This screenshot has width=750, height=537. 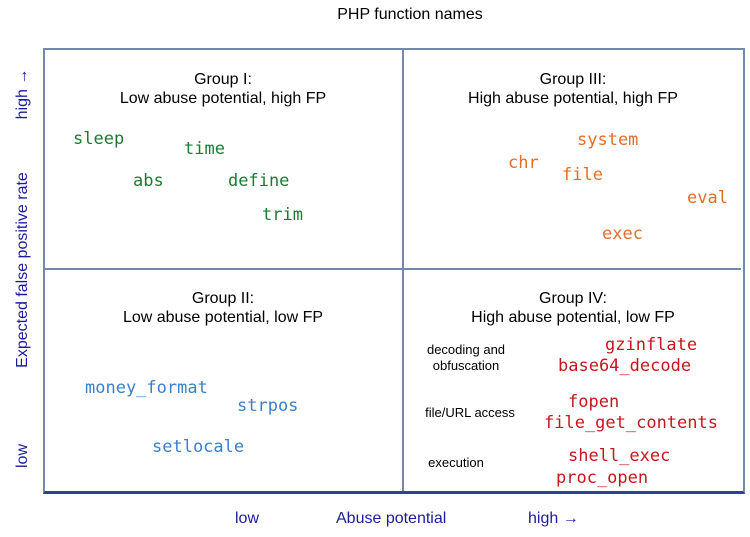 I want to click on group4-category-label-2: execution, so click(x=456, y=463).